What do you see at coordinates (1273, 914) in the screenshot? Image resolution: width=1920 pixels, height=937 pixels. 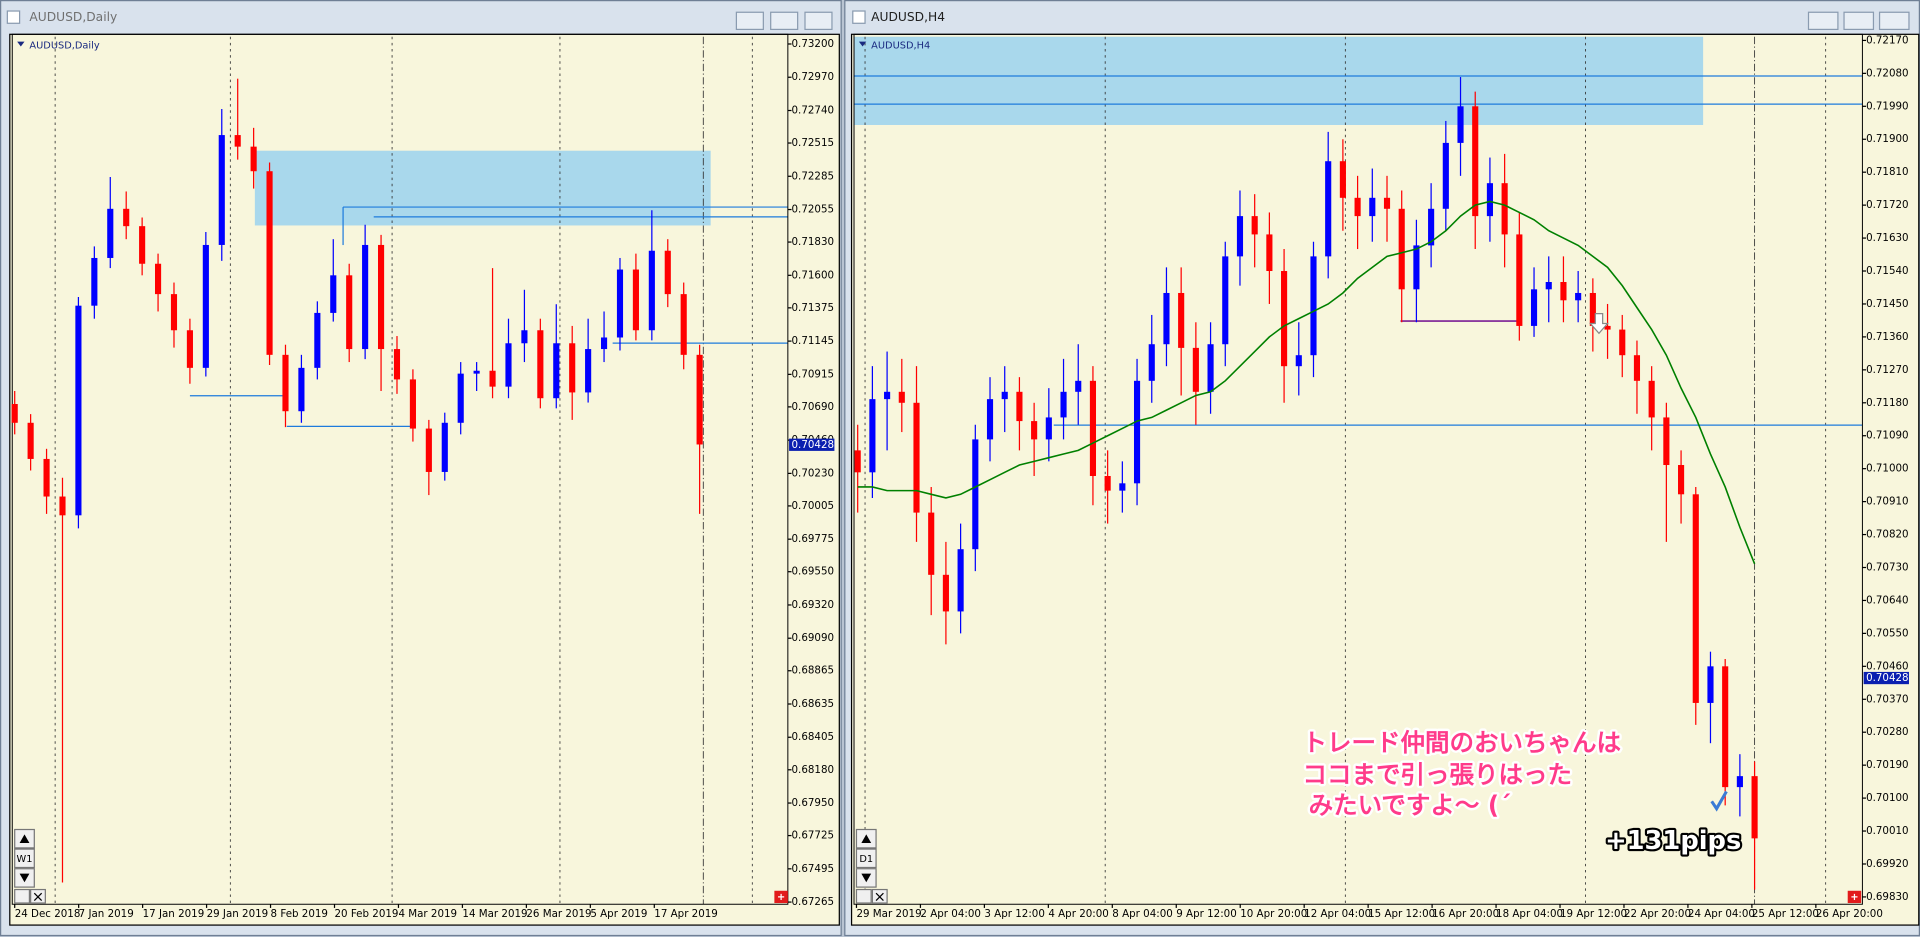 I see `x-tick-label: 10 Apr 20:00` at bounding box center [1273, 914].